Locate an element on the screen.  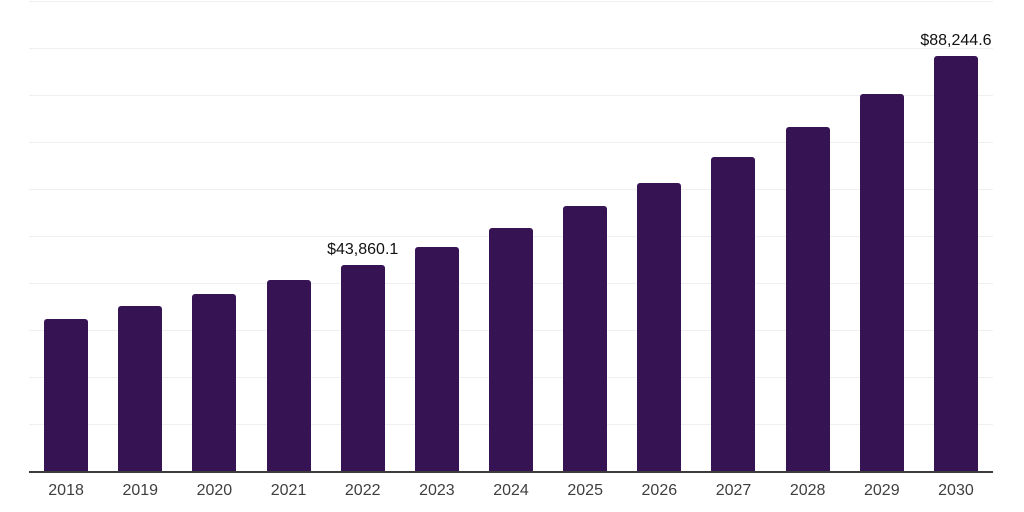
x-axis-label-2021: 2021 is located at coordinates (288, 490).